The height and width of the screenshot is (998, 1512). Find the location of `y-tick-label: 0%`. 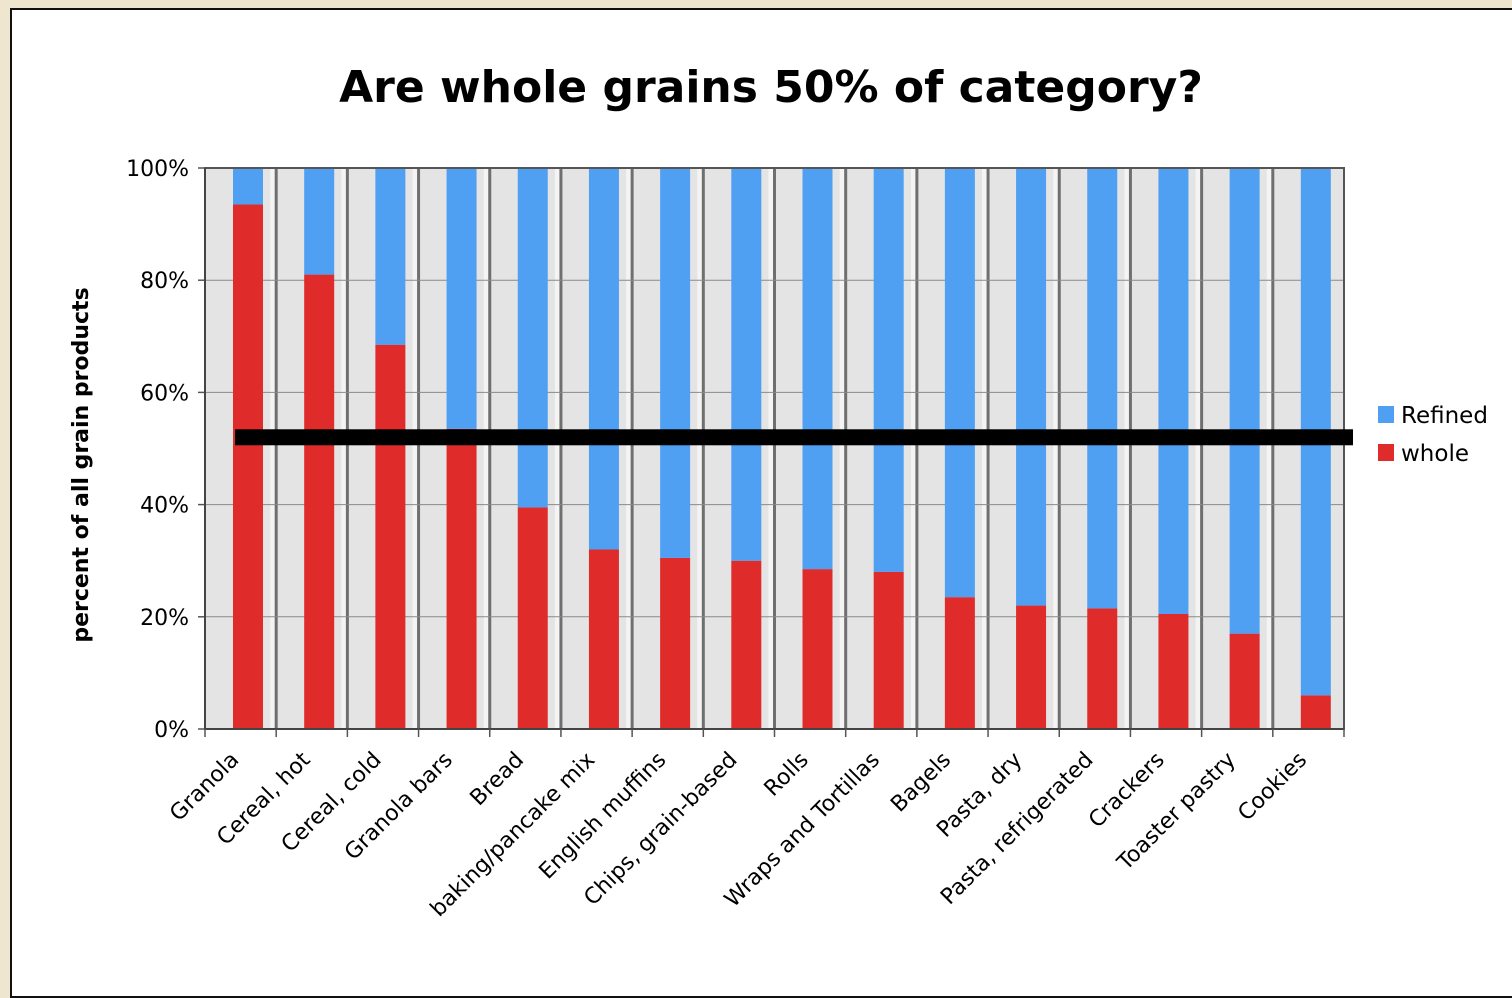

y-tick-label: 0% is located at coordinates (171, 730).